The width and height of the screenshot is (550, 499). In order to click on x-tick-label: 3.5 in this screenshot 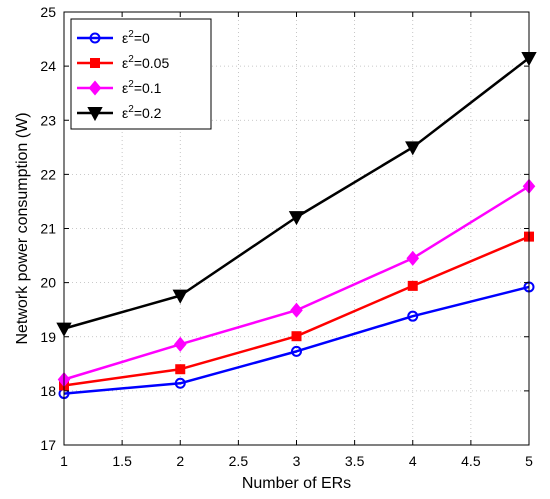, I will do `click(355, 461)`.